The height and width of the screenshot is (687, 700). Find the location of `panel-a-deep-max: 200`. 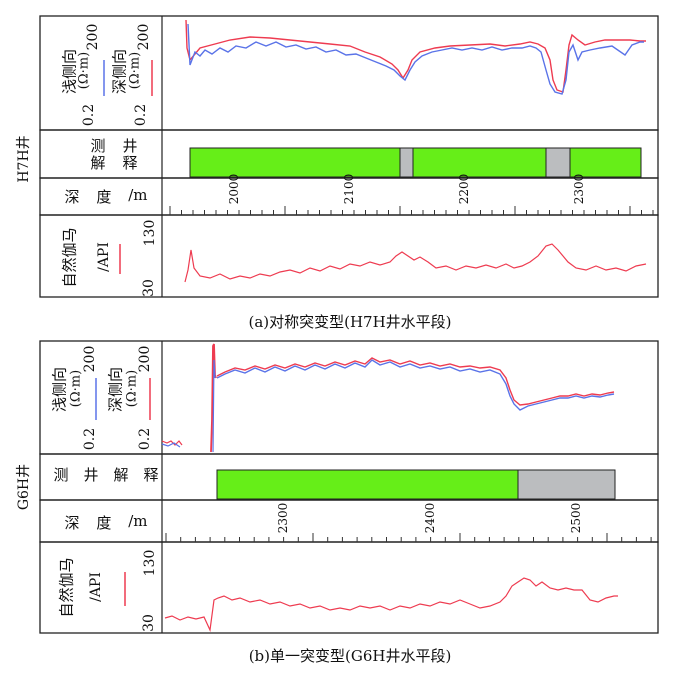

panel-a-deep-max: 200 is located at coordinates (144, 37).